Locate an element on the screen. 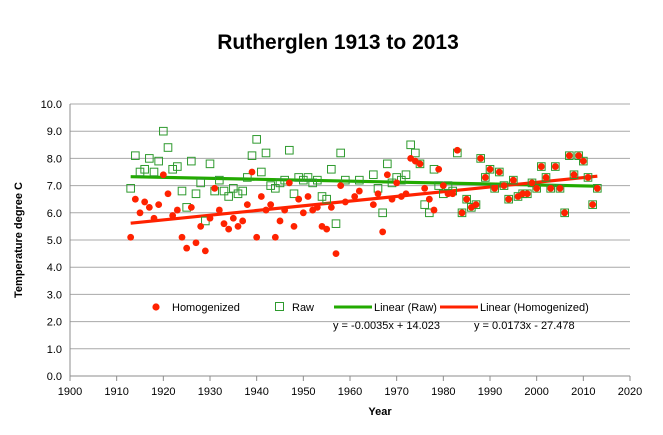 The image size is (663, 435). y-tick-label: 10.0 is located at coordinates (51, 105).